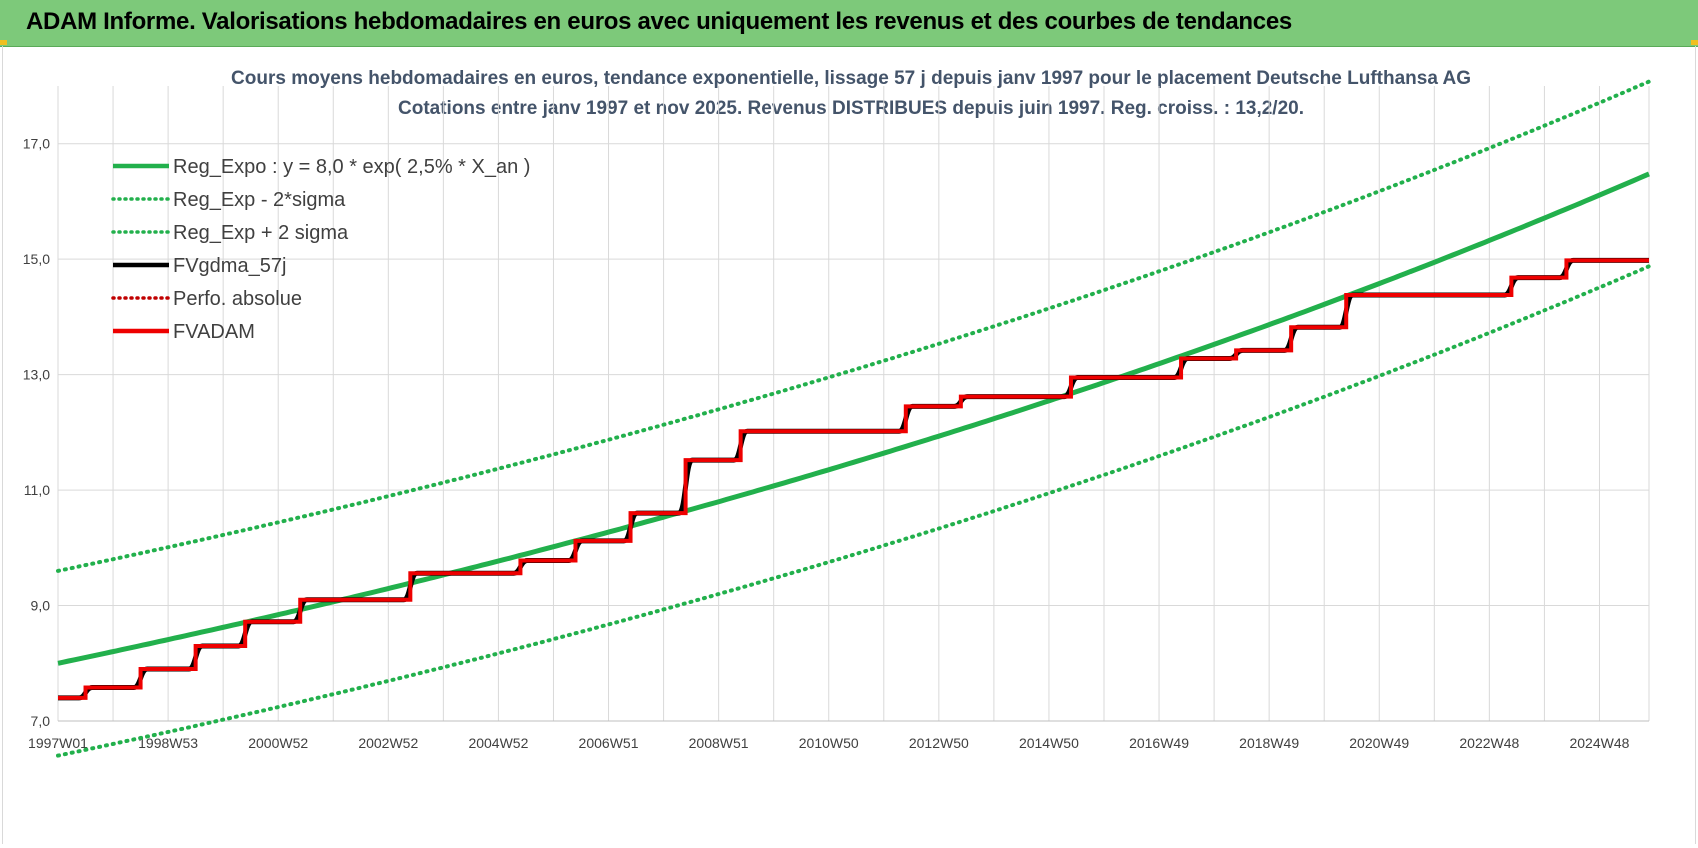 The image size is (1698, 848). I want to click on legend-label: Reg_Exp - 2*sigma, so click(259, 200).